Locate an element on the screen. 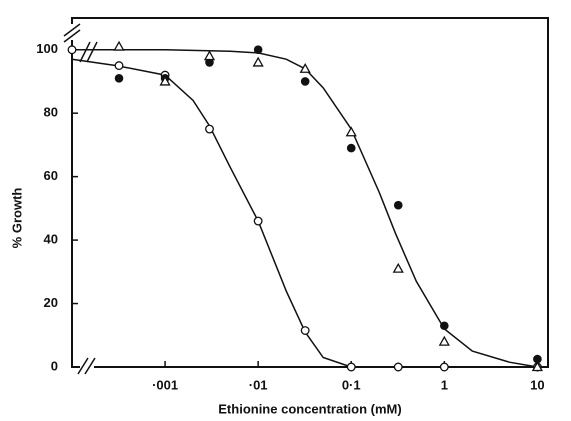  x-tick-label: 10 is located at coordinates (537, 384).